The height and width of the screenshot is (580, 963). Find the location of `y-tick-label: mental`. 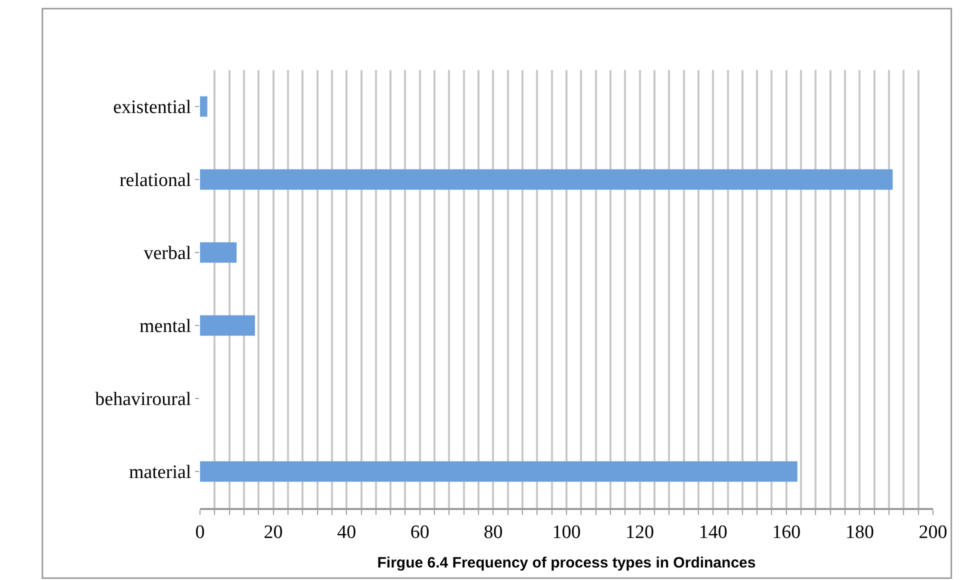

y-tick-label: mental is located at coordinates (165, 327).